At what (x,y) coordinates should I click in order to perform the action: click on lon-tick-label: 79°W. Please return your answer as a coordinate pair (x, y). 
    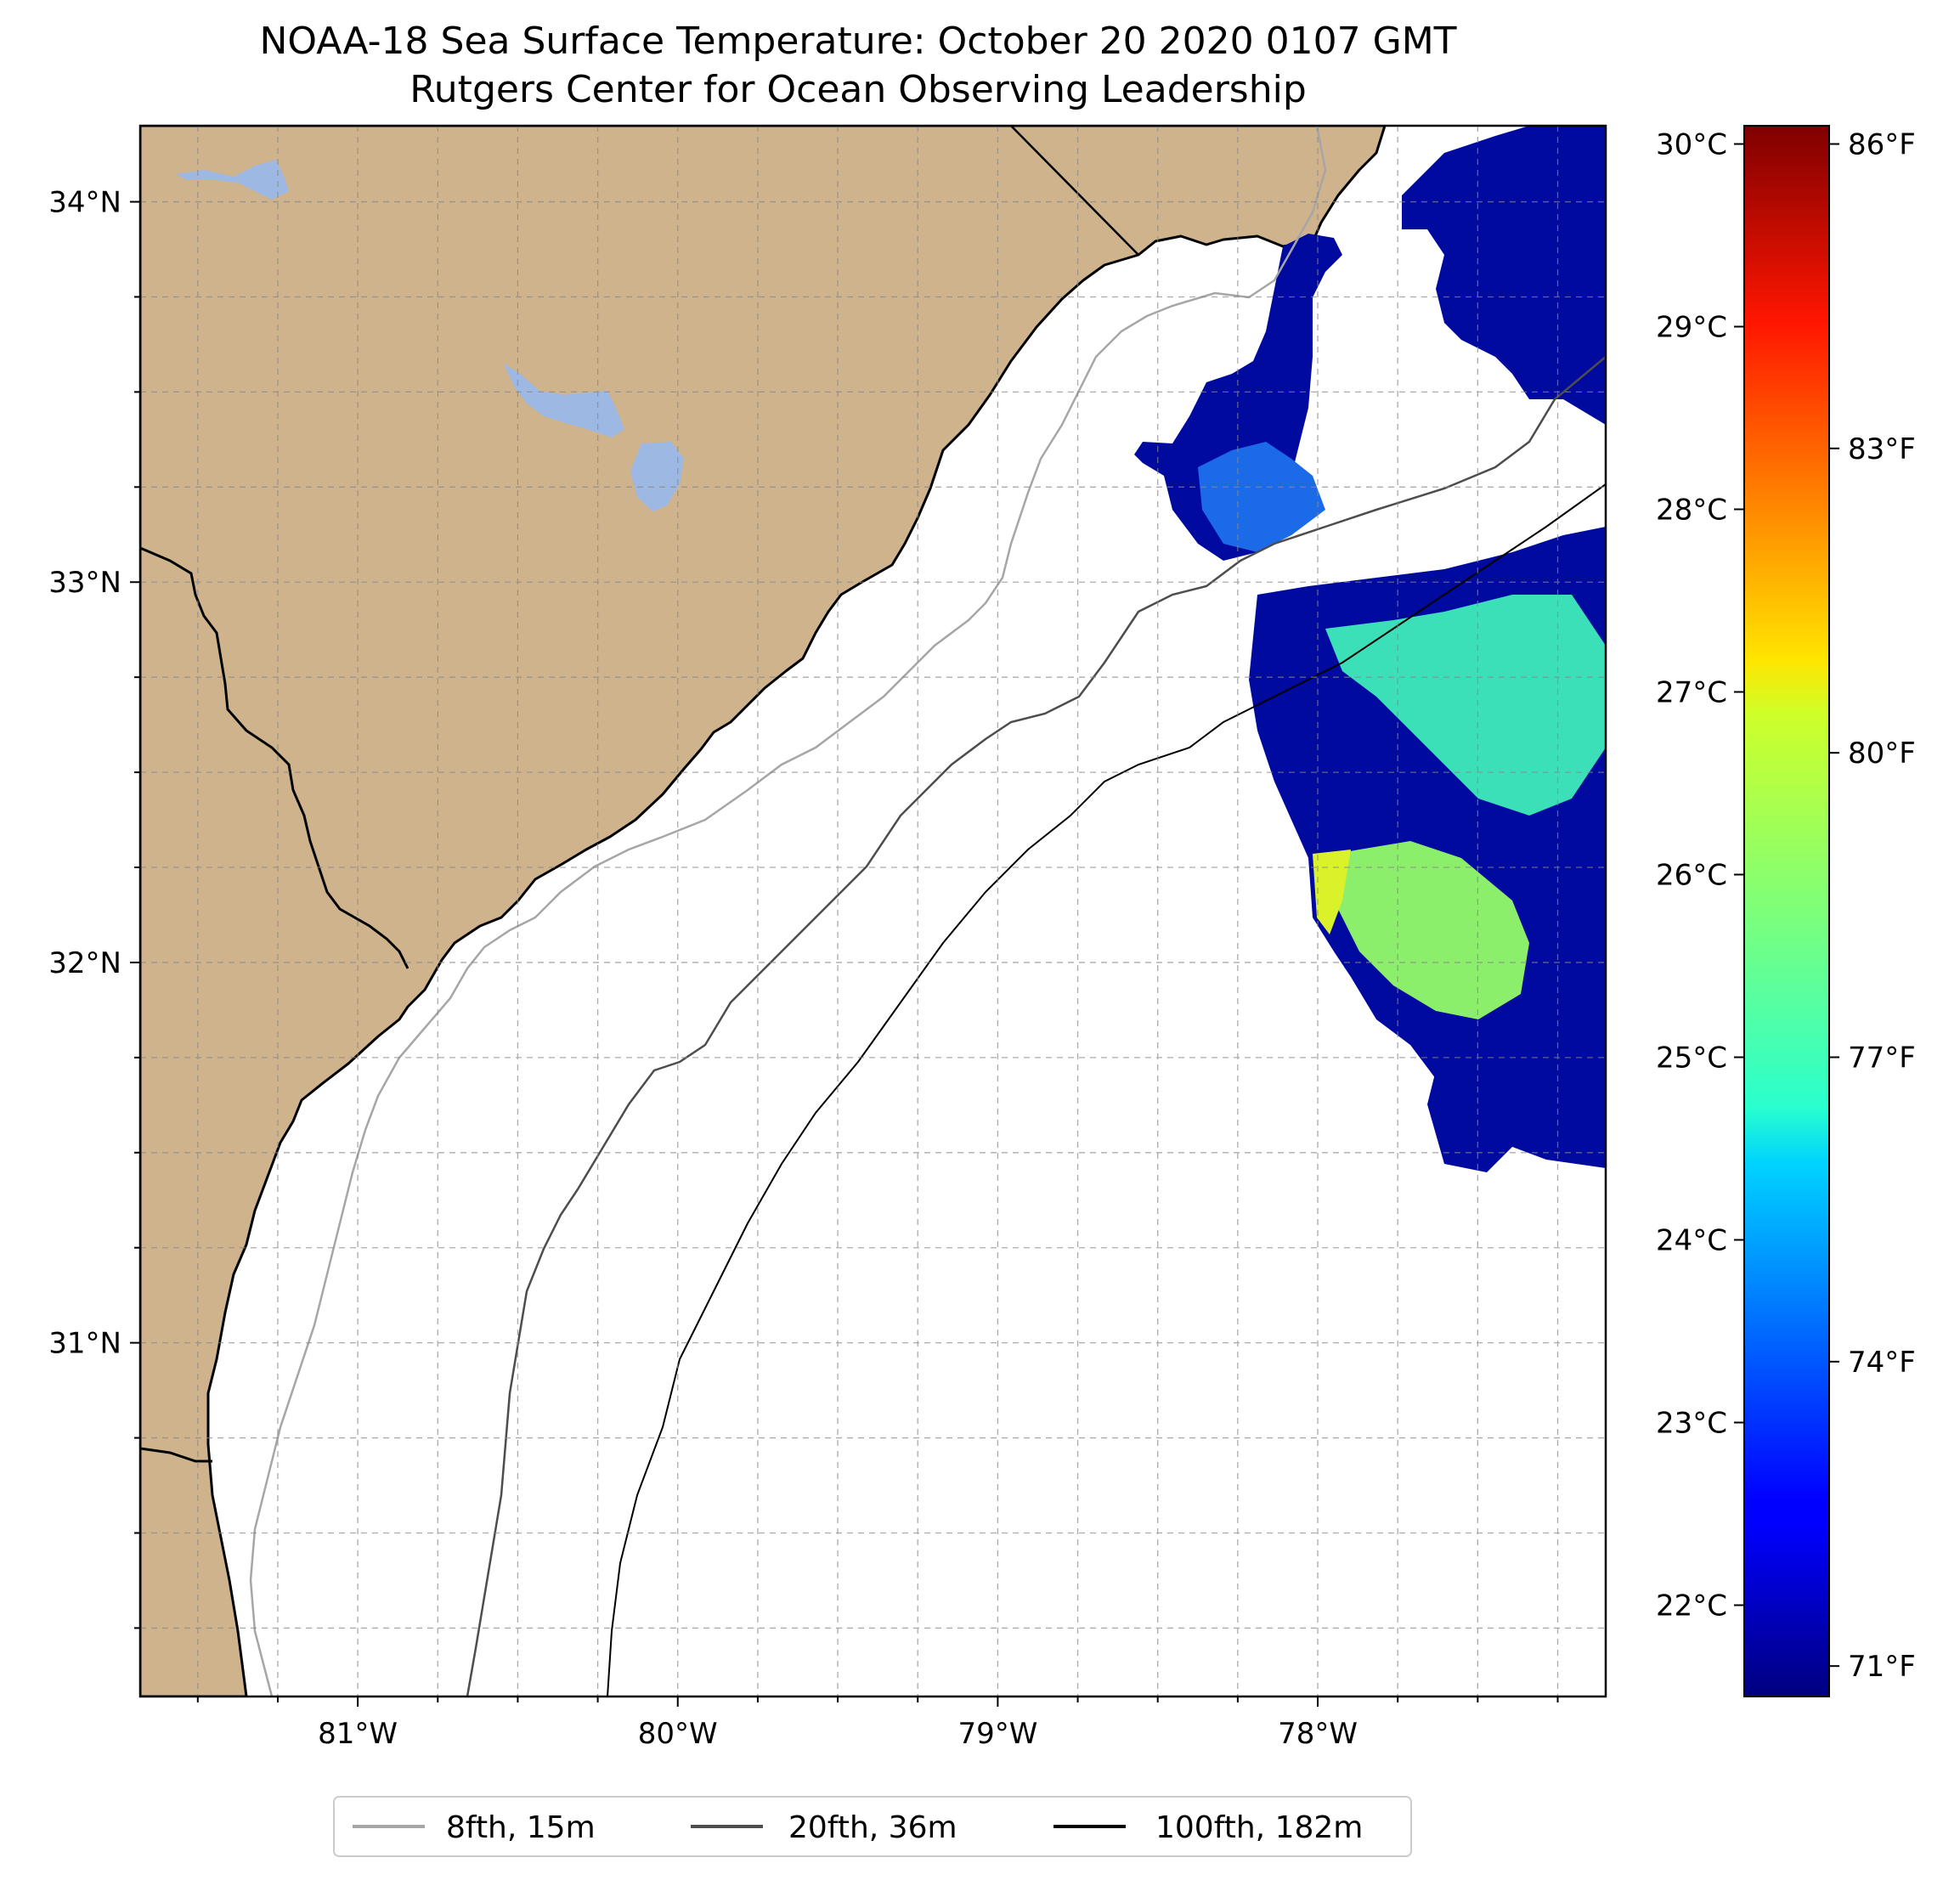
    Looking at the image, I should click on (997, 1734).